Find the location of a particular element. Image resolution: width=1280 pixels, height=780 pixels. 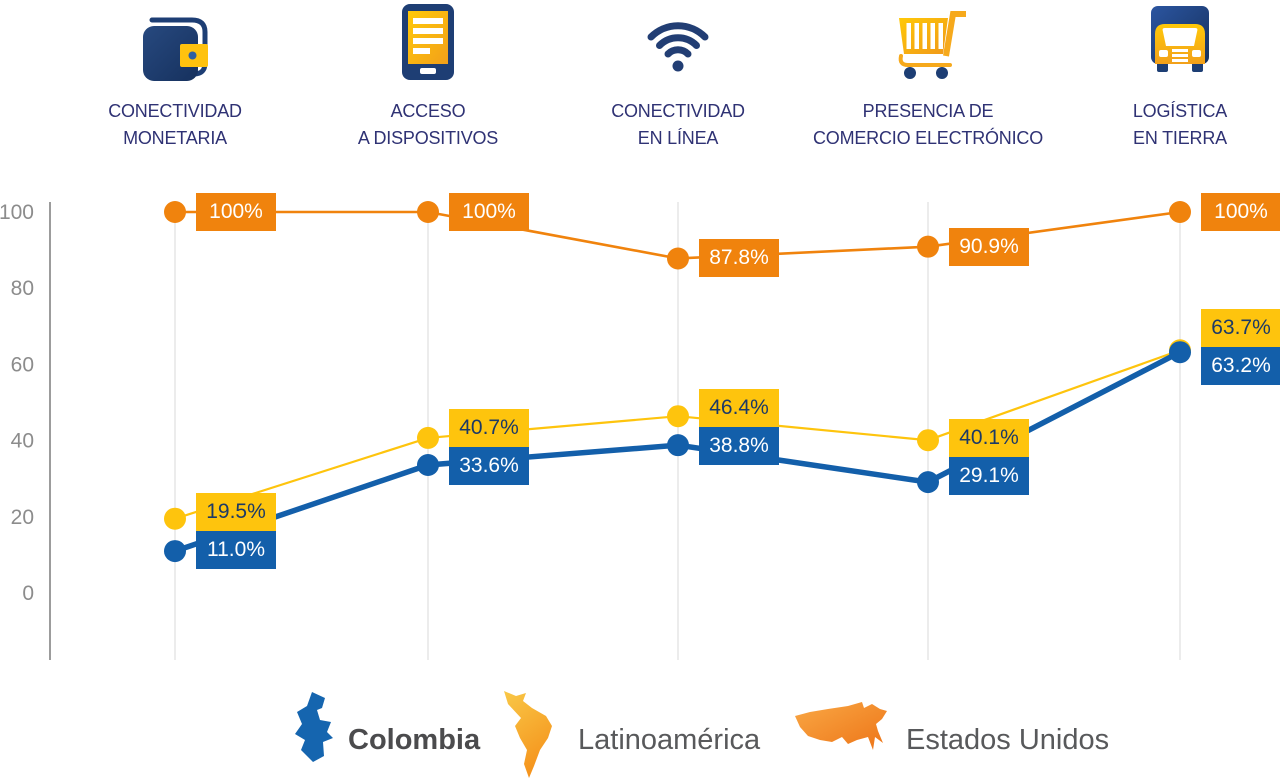

legend-item-latinoamerica is located at coordinates (529, 734).